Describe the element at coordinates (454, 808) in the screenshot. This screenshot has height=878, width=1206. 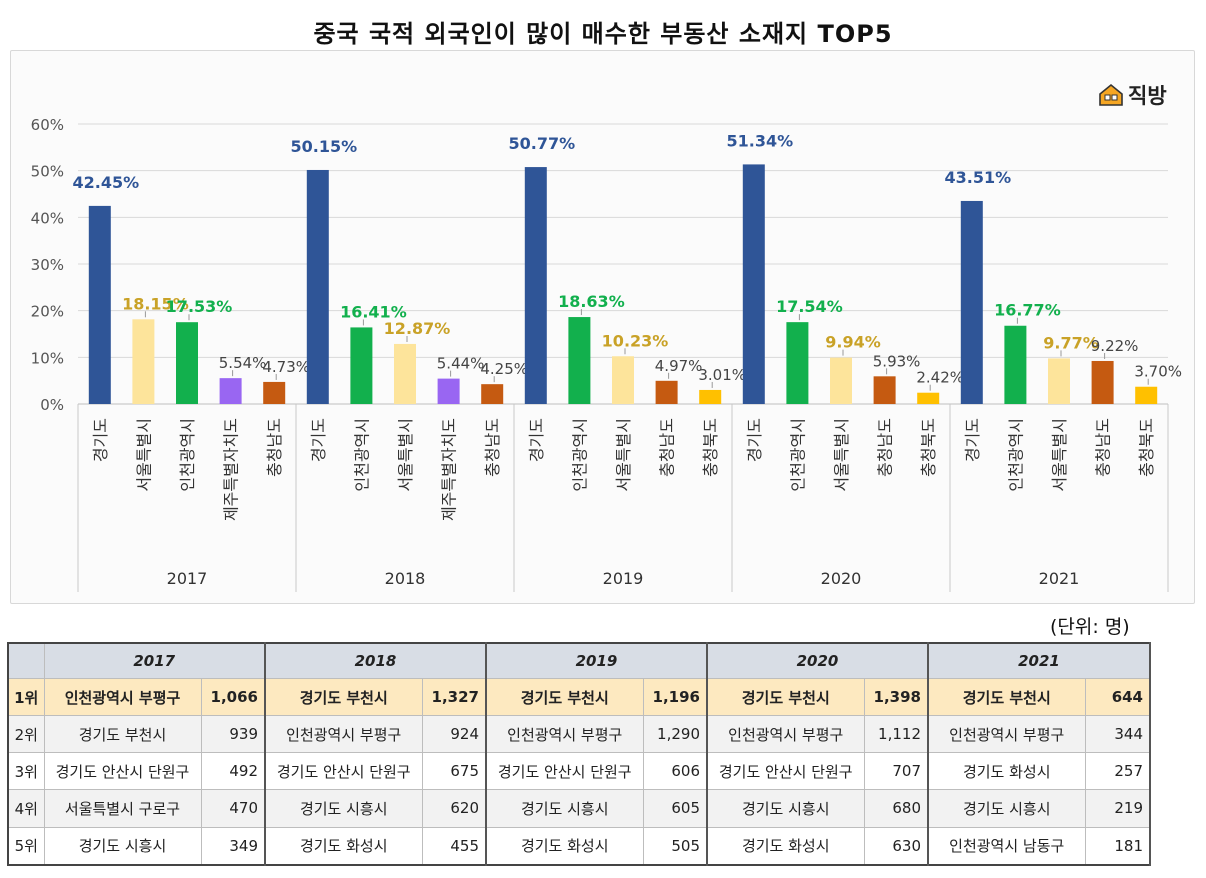
I see `count-cell: 620` at that location.